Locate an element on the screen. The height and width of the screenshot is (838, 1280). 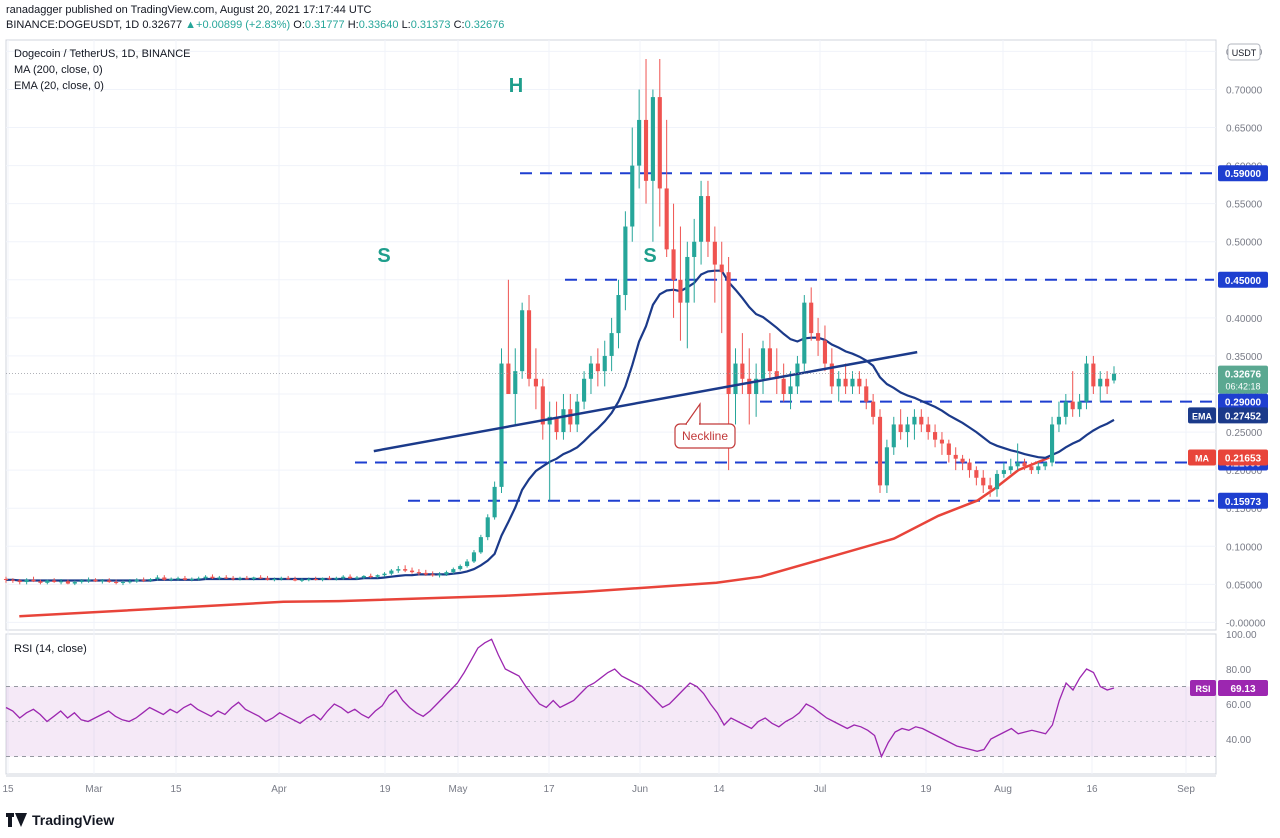
last-price: 0.32677 is located at coordinates (162, 25).